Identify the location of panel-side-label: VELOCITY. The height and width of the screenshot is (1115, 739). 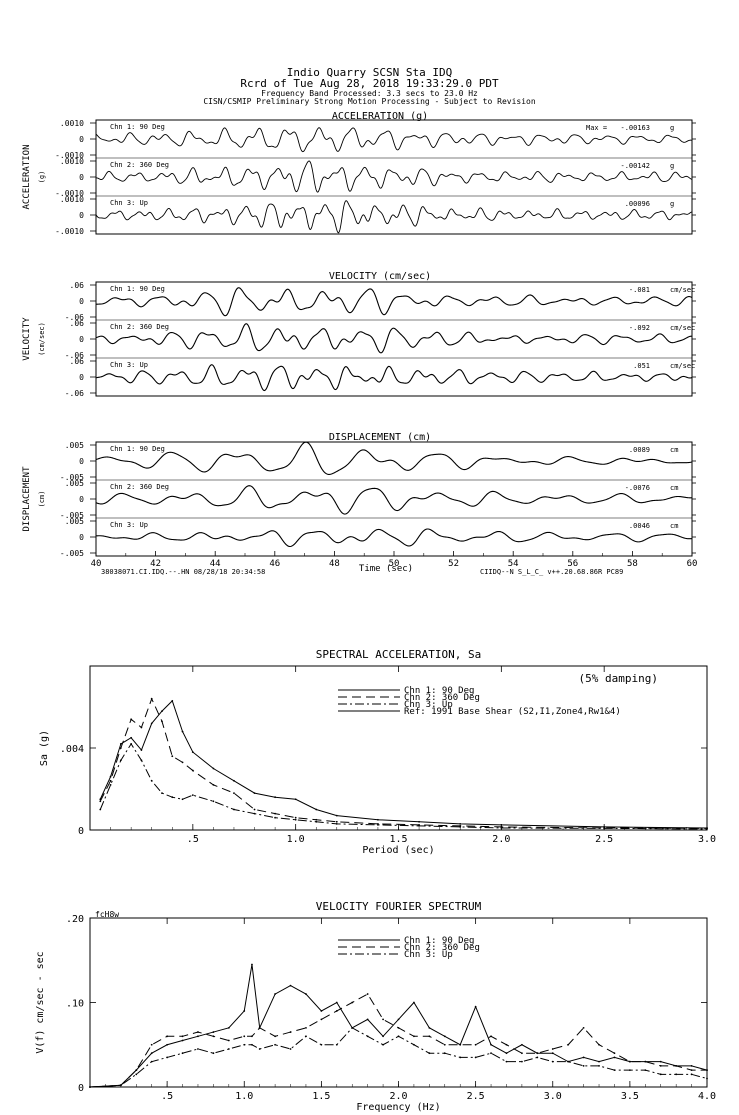
(27, 339).